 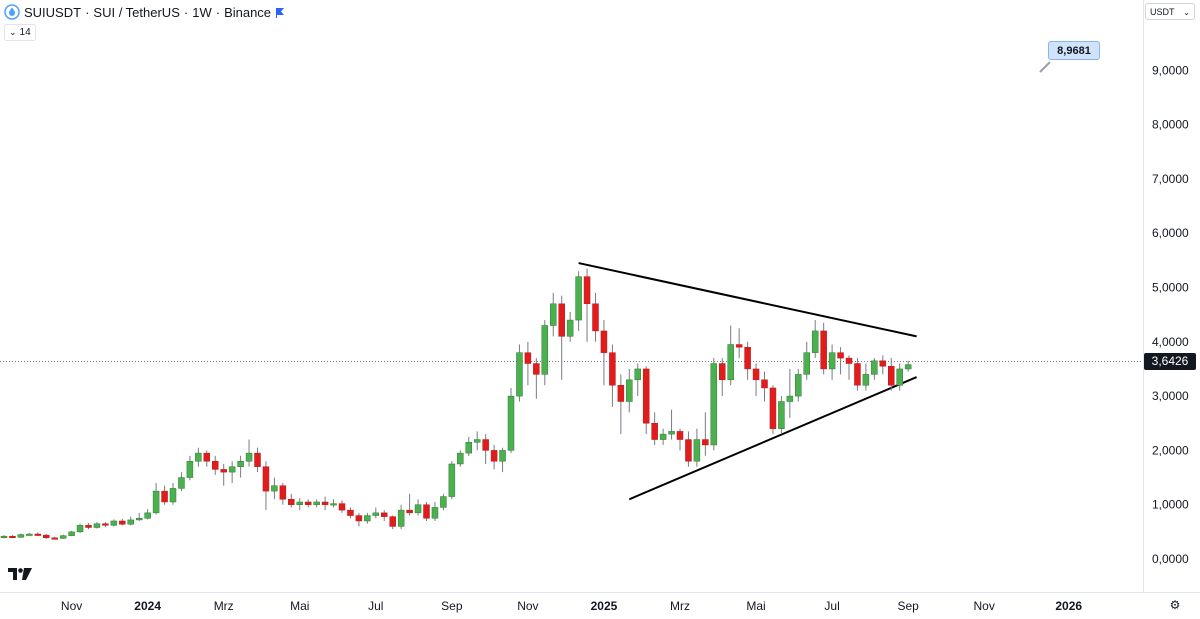 I want to click on time-tick-label: Jul, so click(x=831, y=606).